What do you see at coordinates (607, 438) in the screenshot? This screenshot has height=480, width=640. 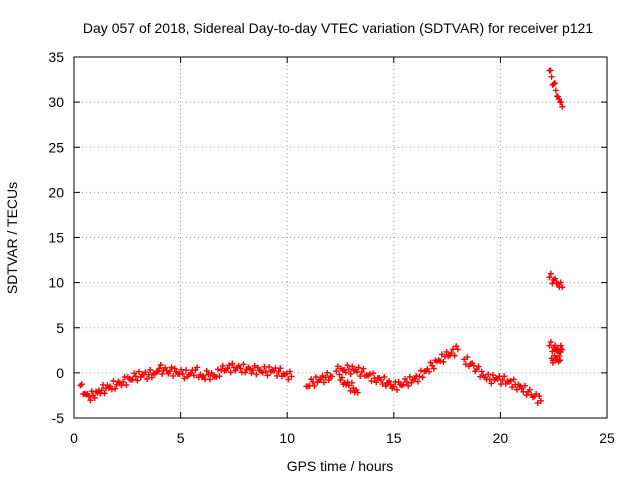 I see `x-tick-label: 25` at bounding box center [607, 438].